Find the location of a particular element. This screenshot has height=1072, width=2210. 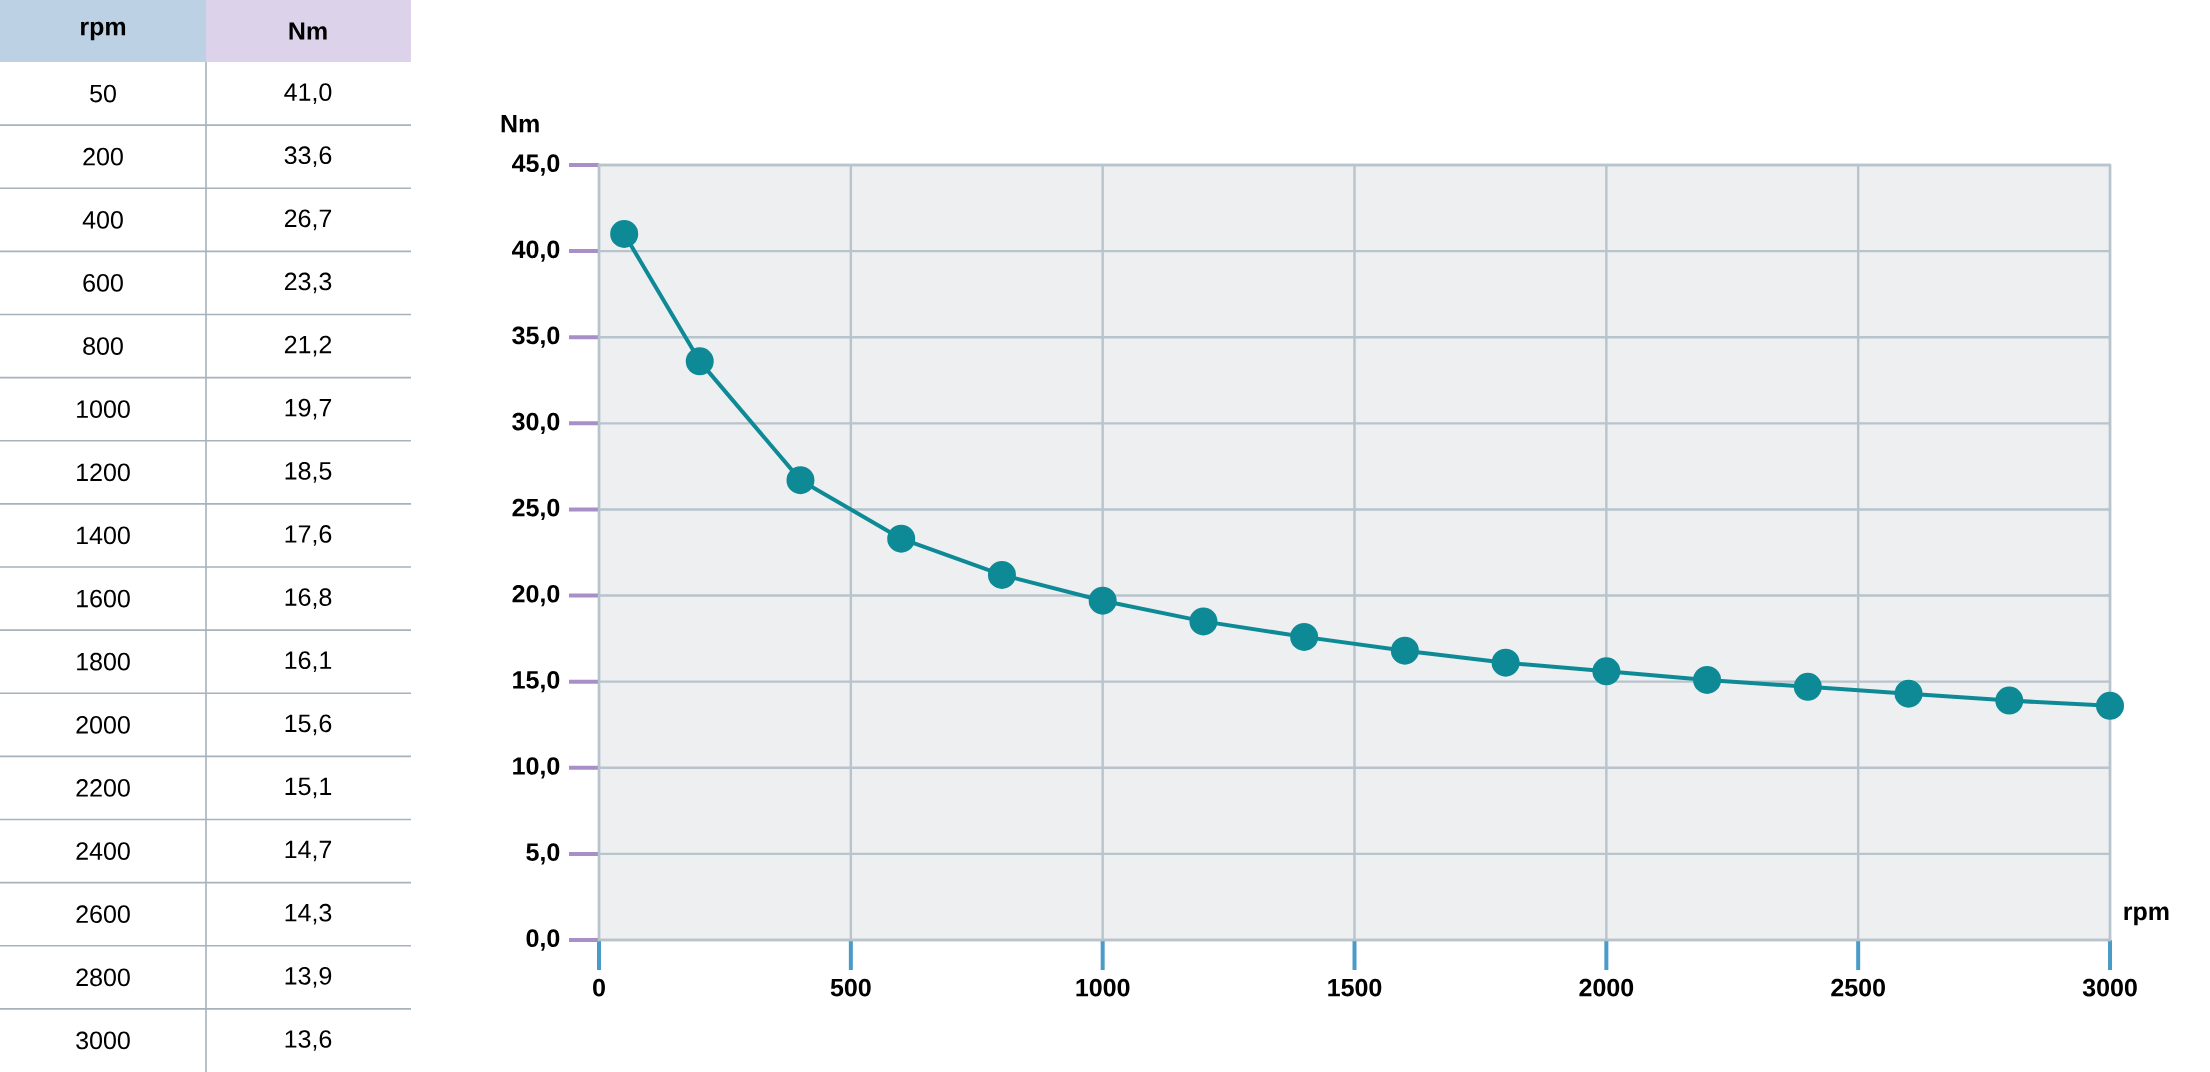

text: 14,7 is located at coordinates (308, 851).